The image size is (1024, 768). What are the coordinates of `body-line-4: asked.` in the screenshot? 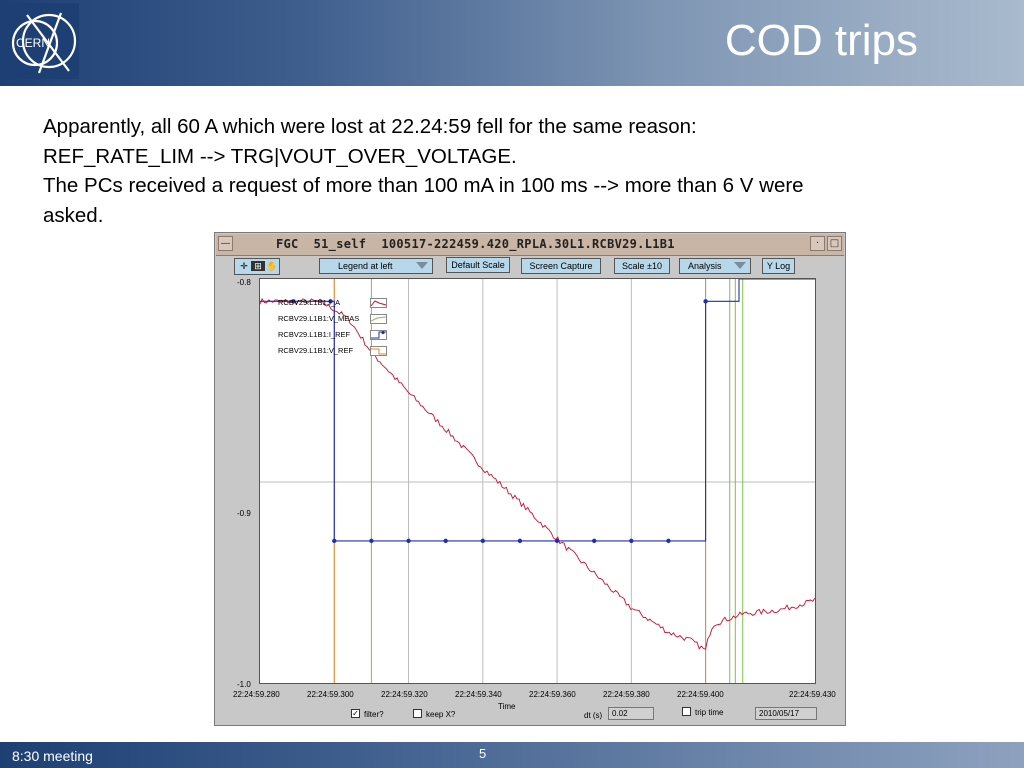 It's located at (73, 215).